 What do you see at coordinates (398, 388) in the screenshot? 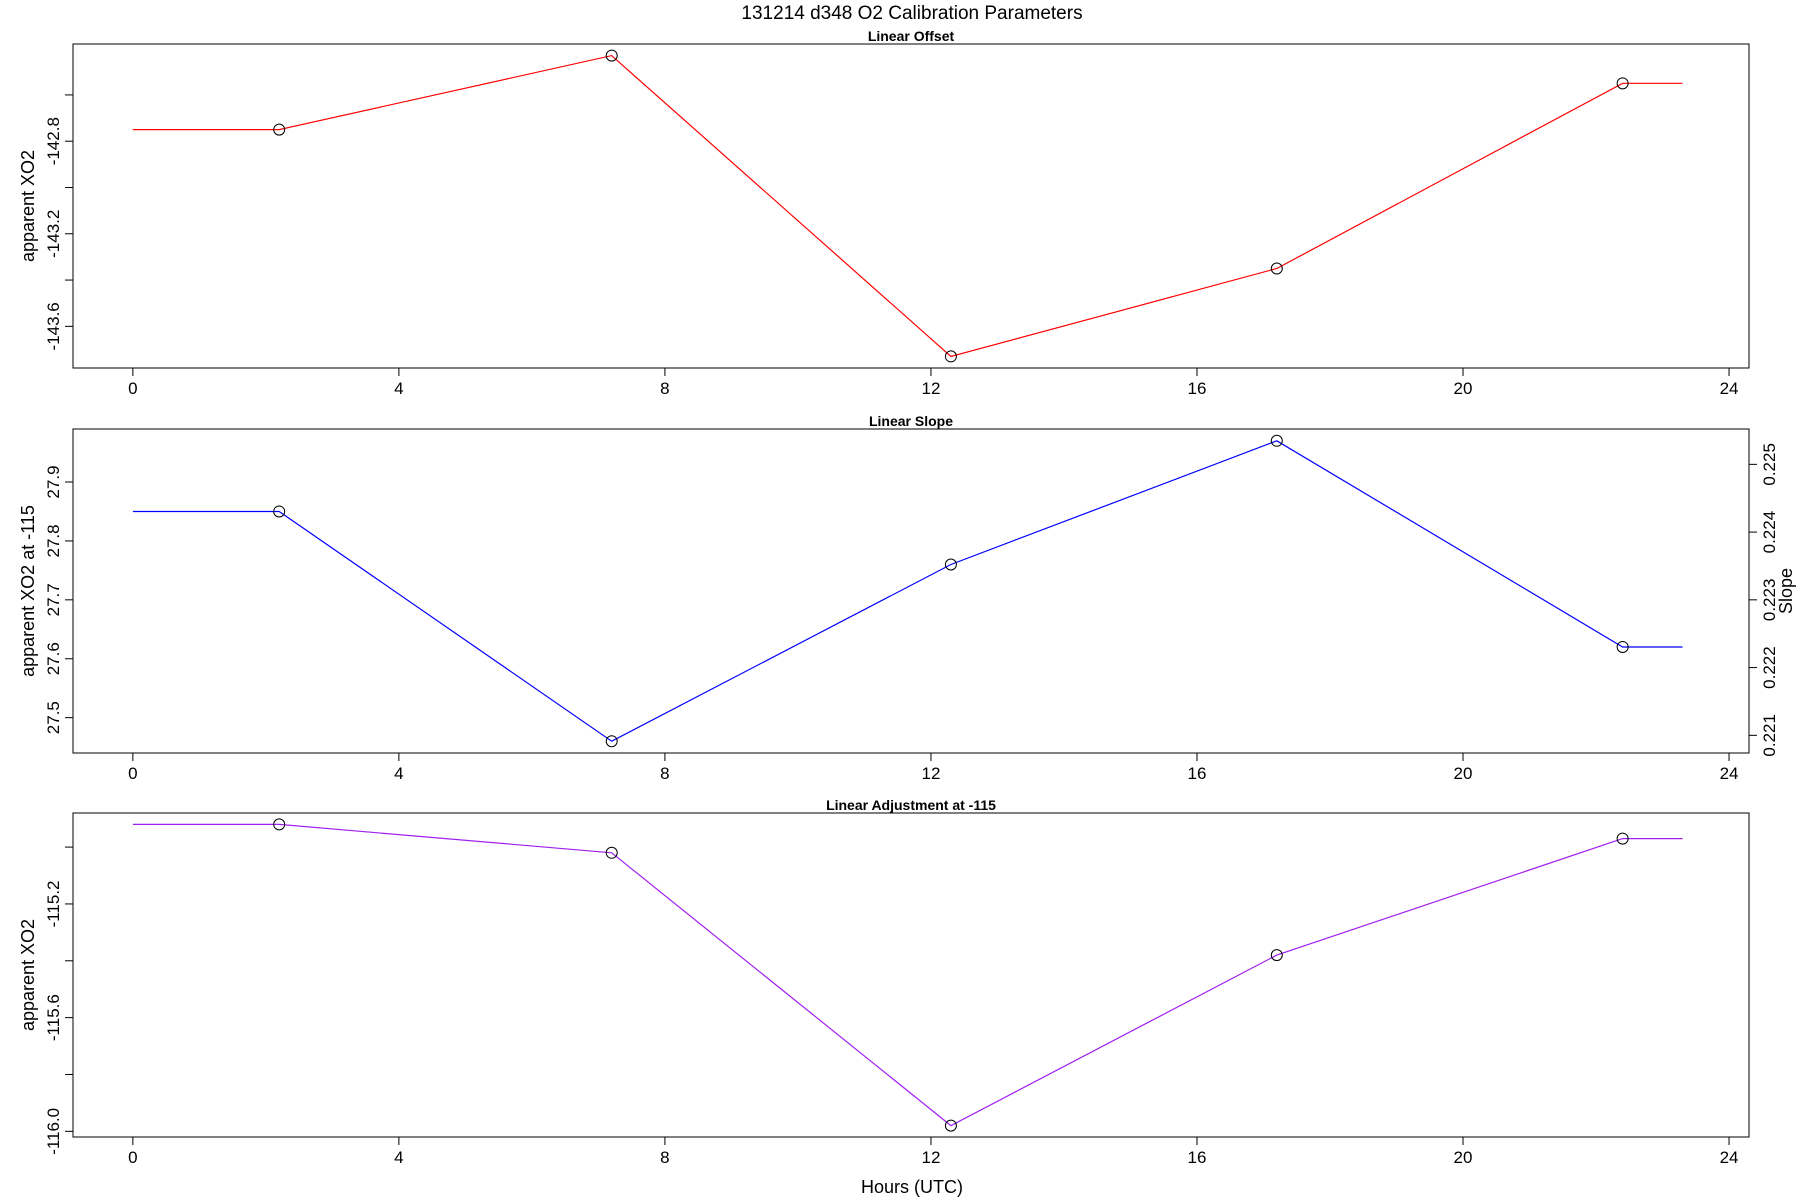
I see `x-tick-label-offset-4: 4` at bounding box center [398, 388].